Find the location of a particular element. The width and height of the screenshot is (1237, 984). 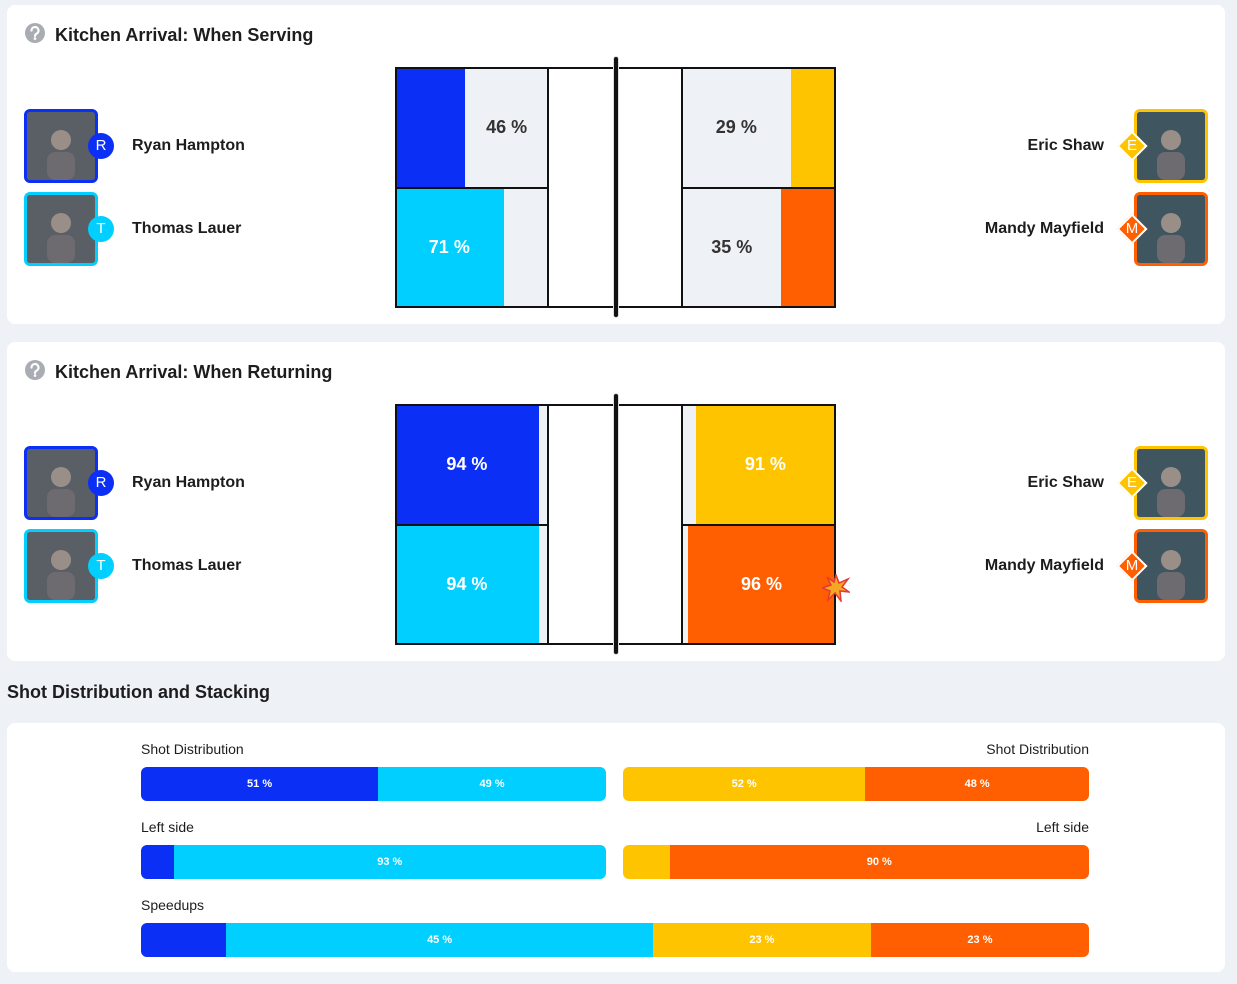

bar-segment: 51 % is located at coordinates (260, 784).